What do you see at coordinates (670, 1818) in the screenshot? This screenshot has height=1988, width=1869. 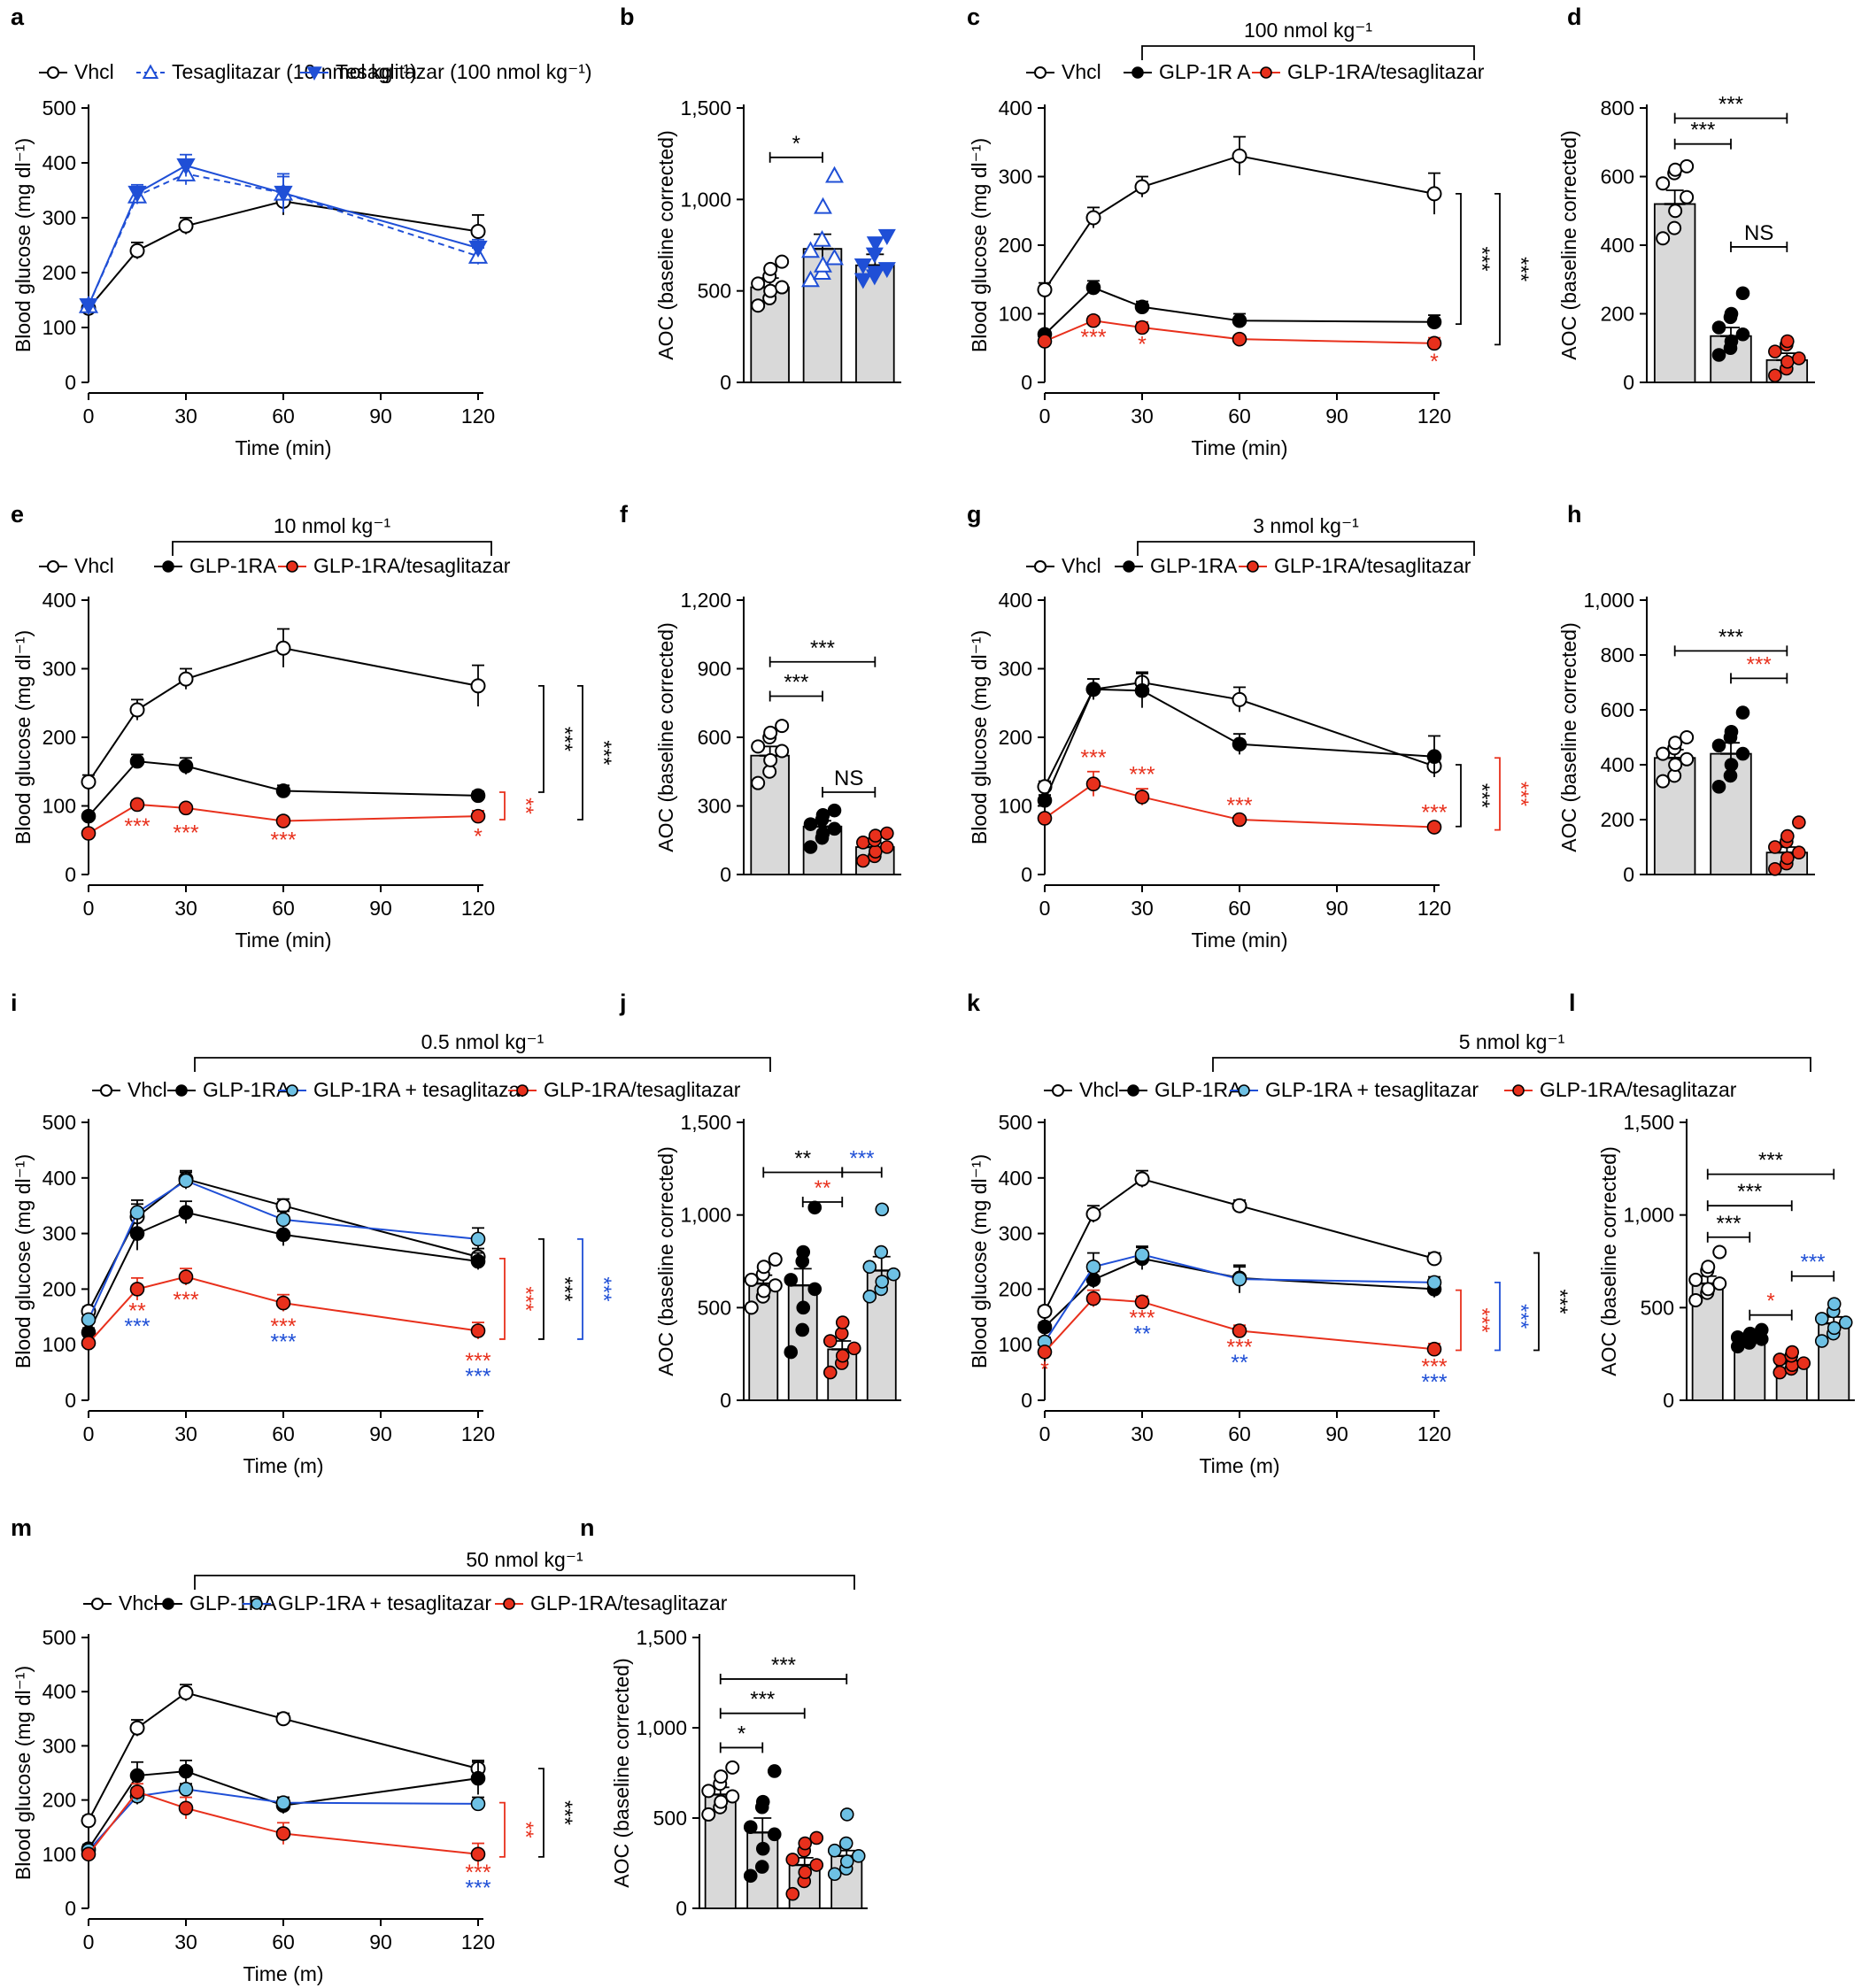 I see `y-tick-label: 500` at bounding box center [670, 1818].